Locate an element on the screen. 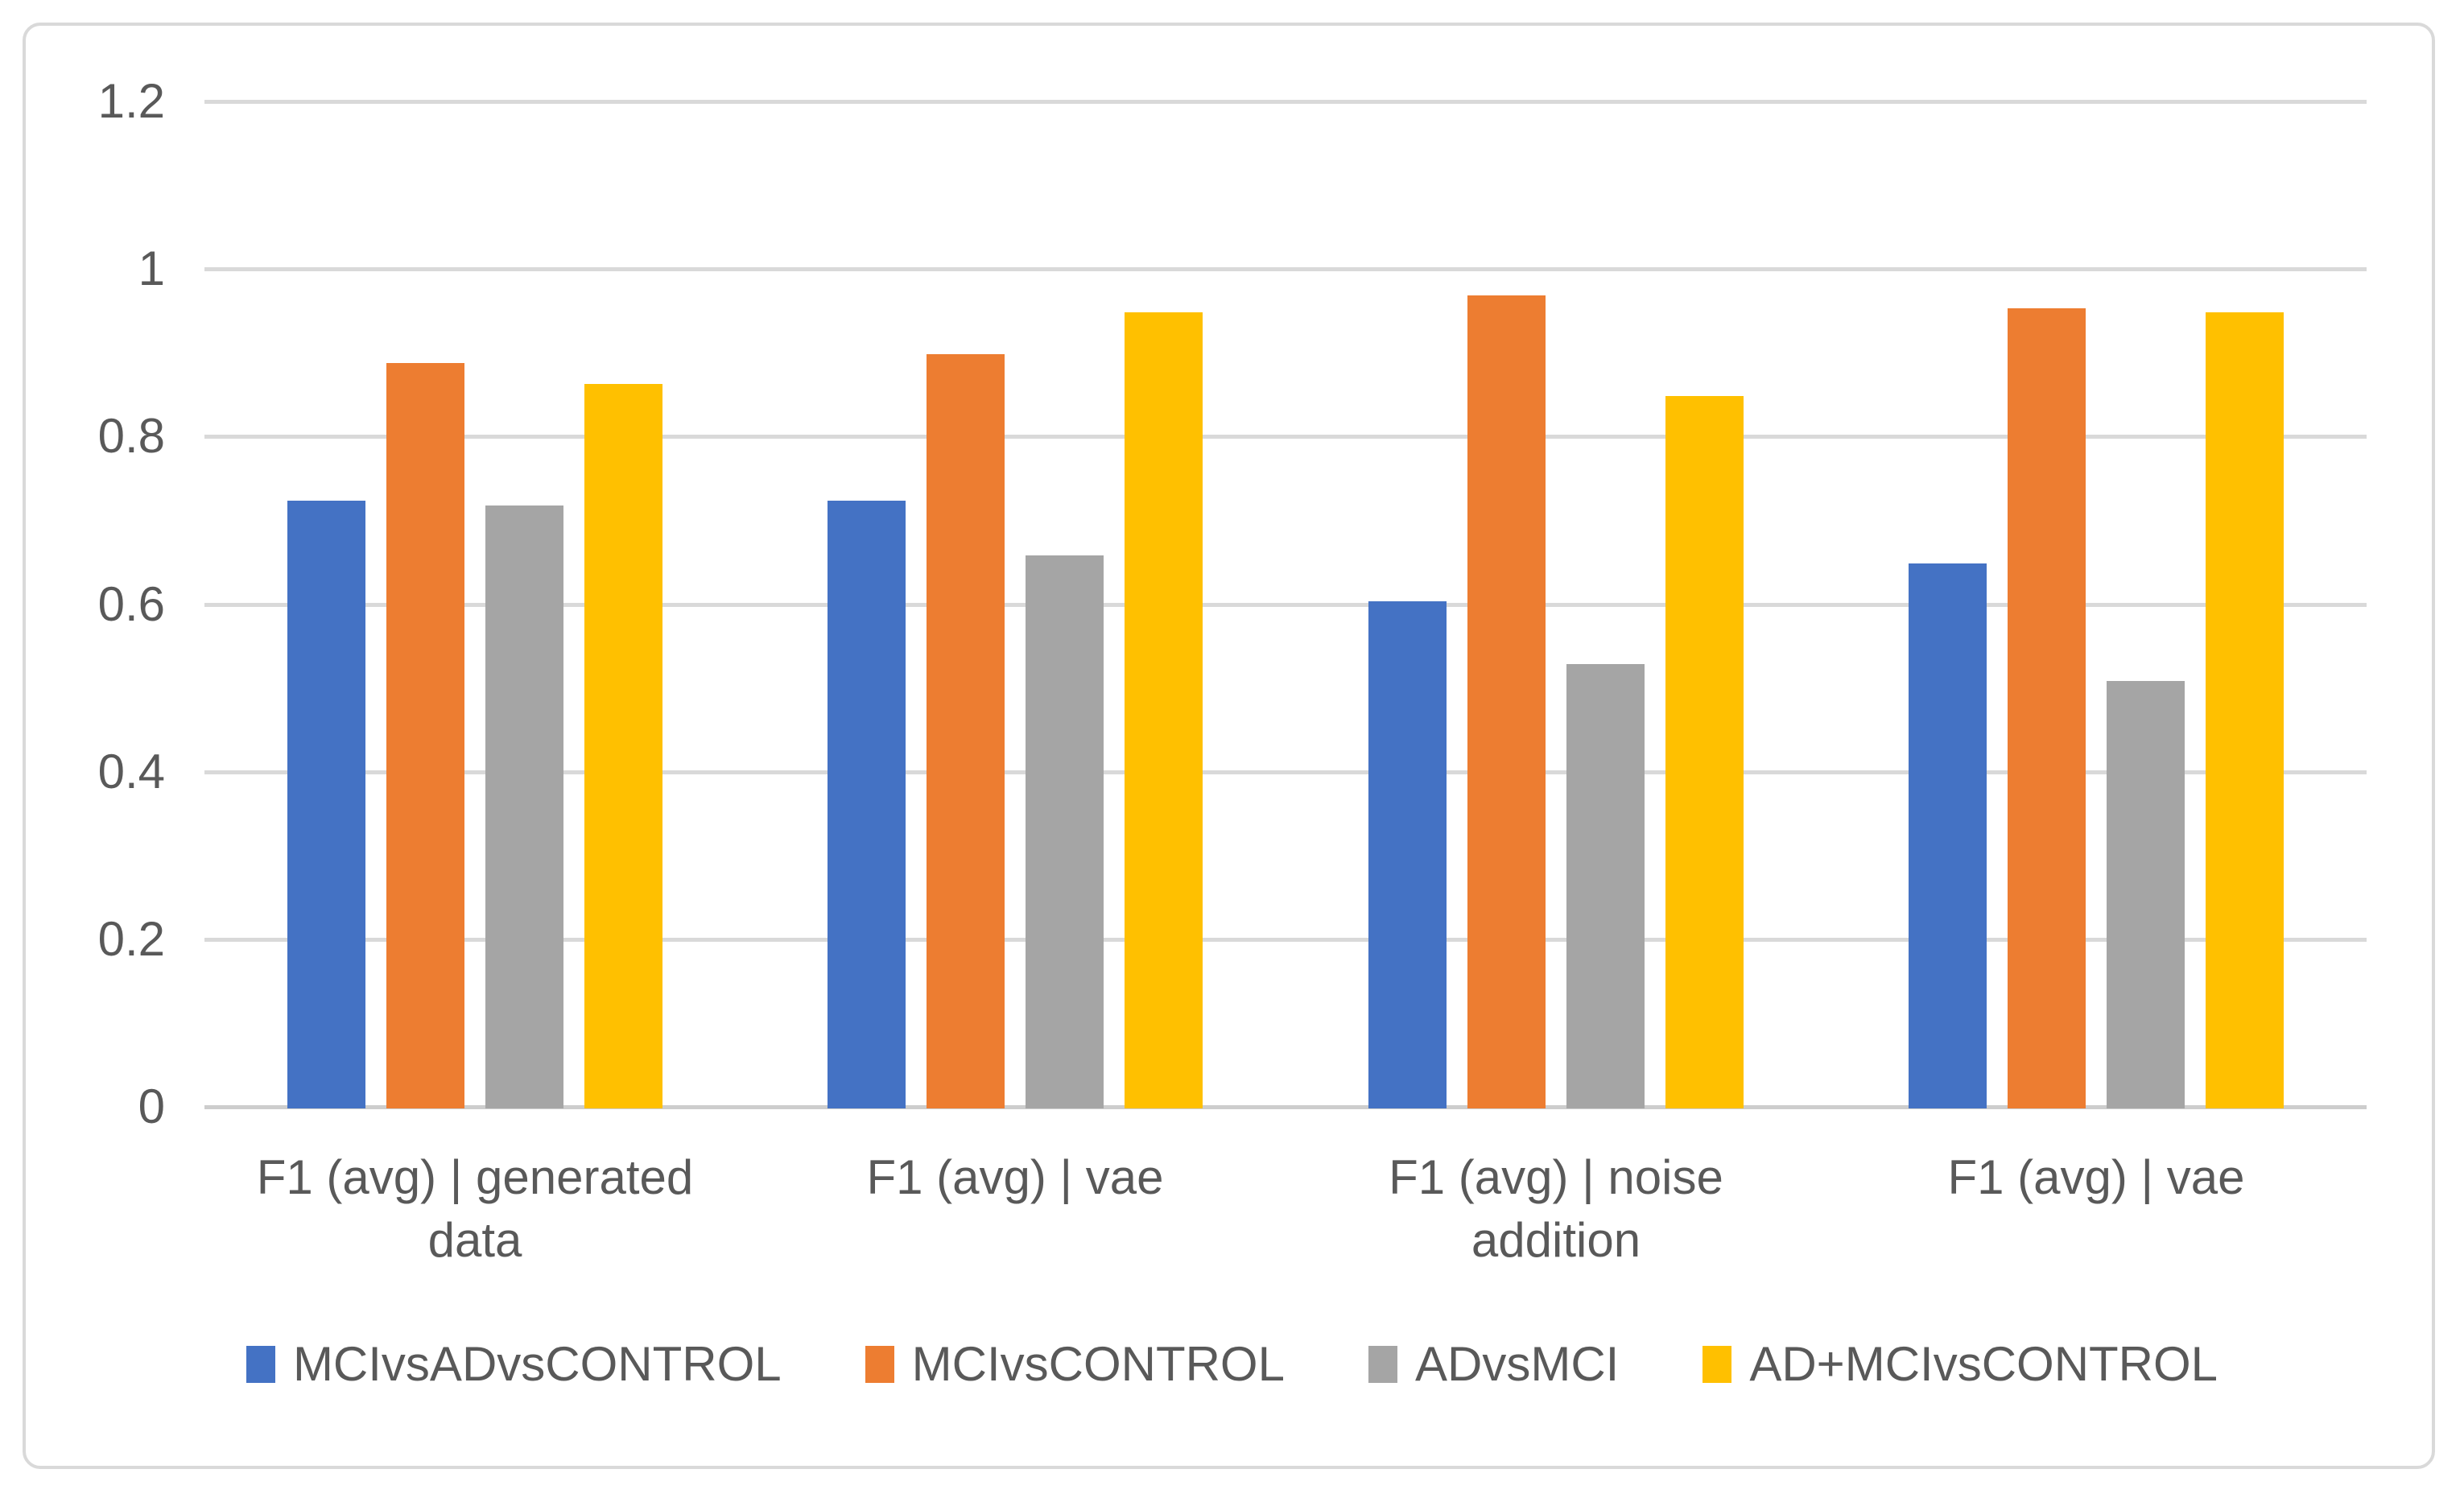 This screenshot has width=2464, height=1498. bar-MCIvsCONTROL-group2 is located at coordinates (966, 731).